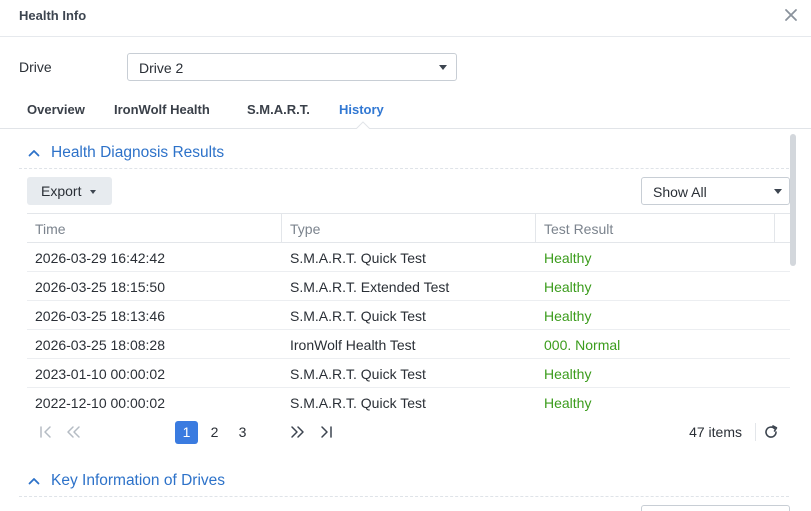  I want to click on cell-time: 2026-03-25 18:08:28, so click(100, 345).